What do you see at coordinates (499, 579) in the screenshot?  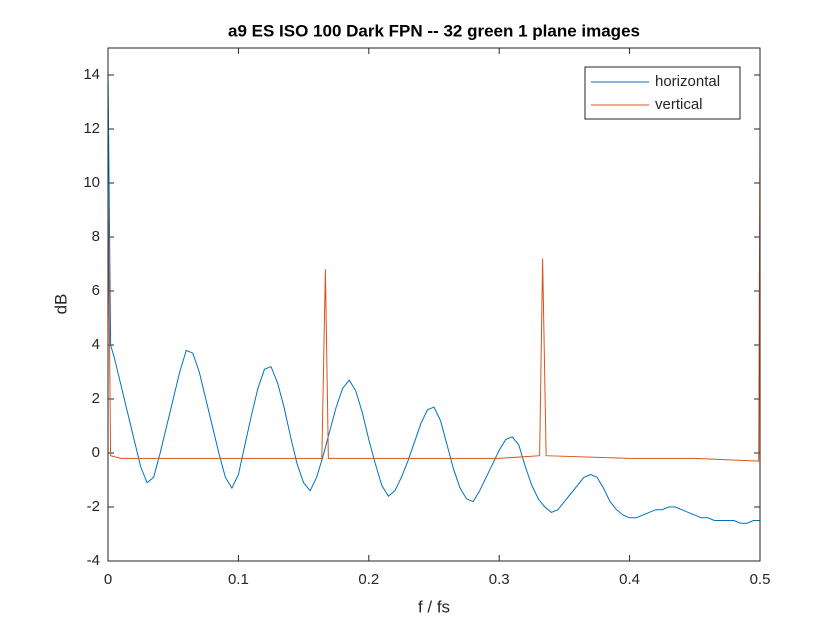 I see `x-tick-label: 0.3` at bounding box center [499, 579].